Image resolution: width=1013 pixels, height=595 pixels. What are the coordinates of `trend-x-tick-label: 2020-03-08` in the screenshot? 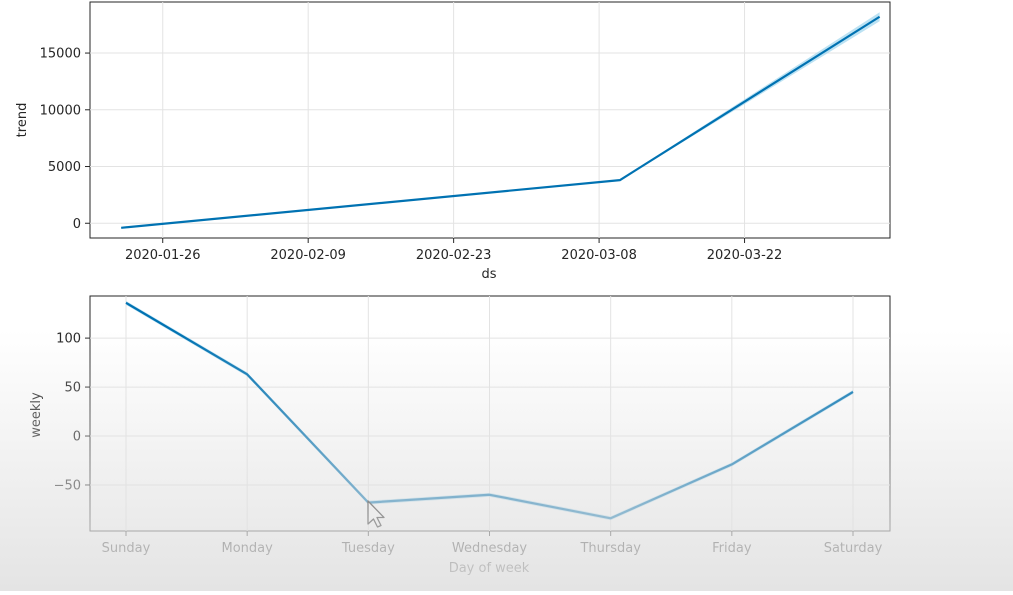 It's located at (599, 255).